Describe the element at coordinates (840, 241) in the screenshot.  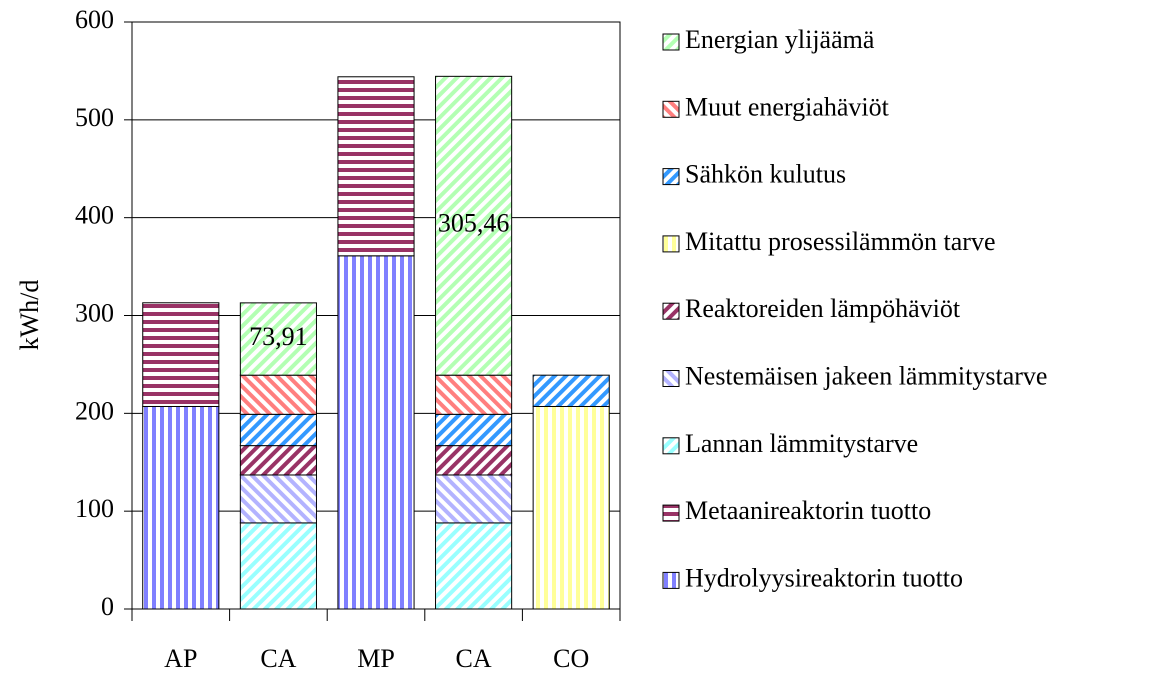
I see `legend-label: Mitattu prosessilämmön tarve` at that location.